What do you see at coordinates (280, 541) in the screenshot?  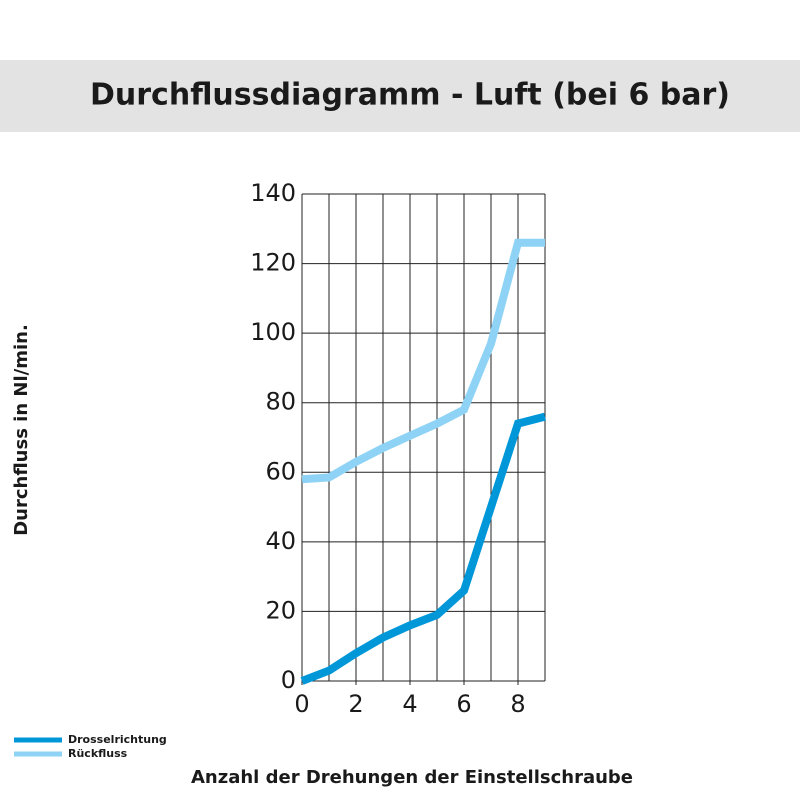 I see `y-tick-label: 40` at bounding box center [280, 541].